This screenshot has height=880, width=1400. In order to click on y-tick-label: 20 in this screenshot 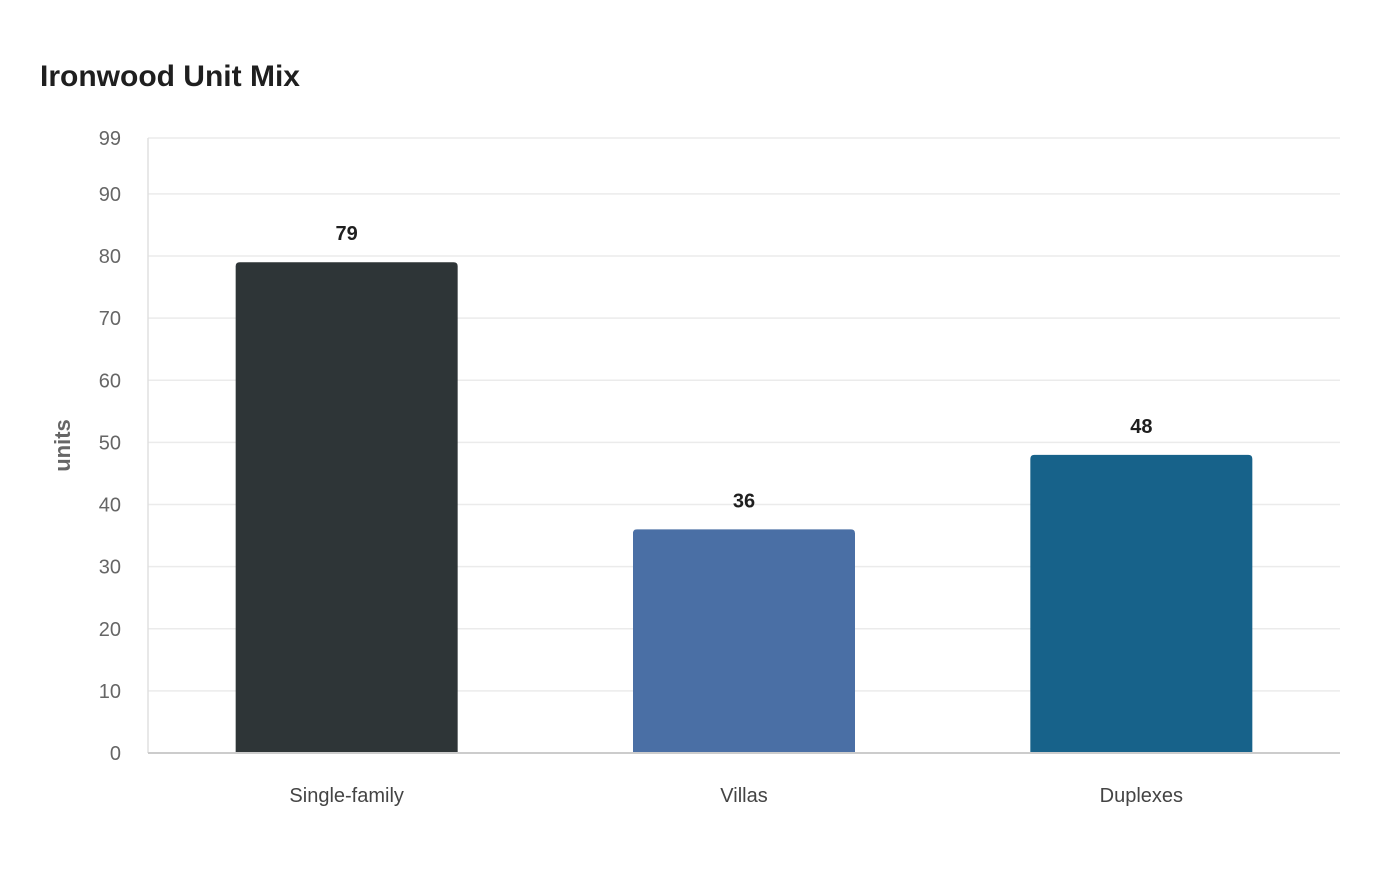, I will do `click(110, 630)`.